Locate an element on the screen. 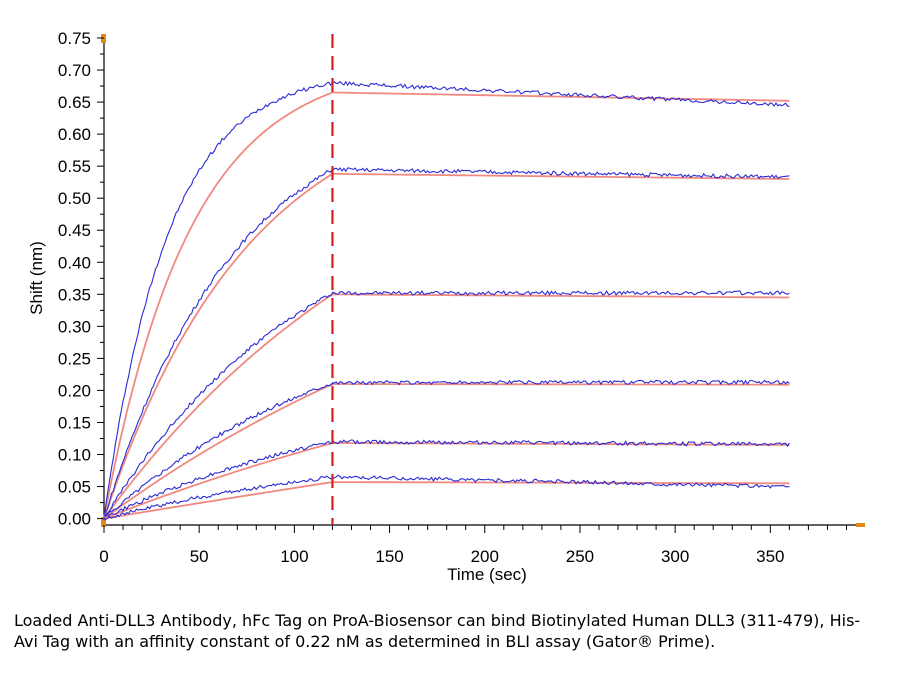 This screenshot has width=900, height=686. x-tick-label: 0 is located at coordinates (103, 556).